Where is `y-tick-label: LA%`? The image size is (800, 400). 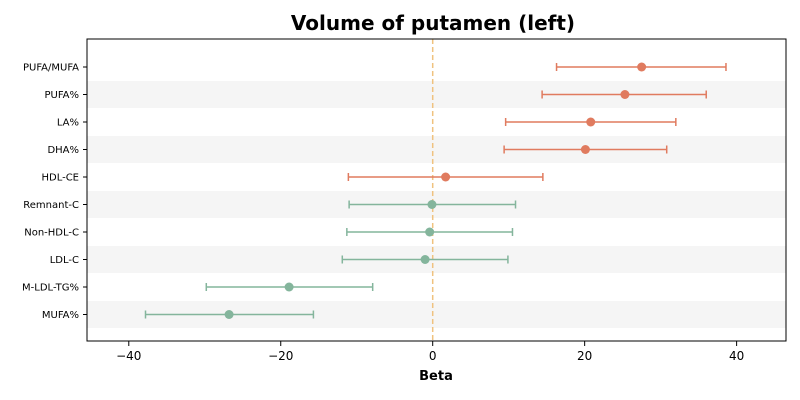
y-tick-label: LA% is located at coordinates (68, 123).